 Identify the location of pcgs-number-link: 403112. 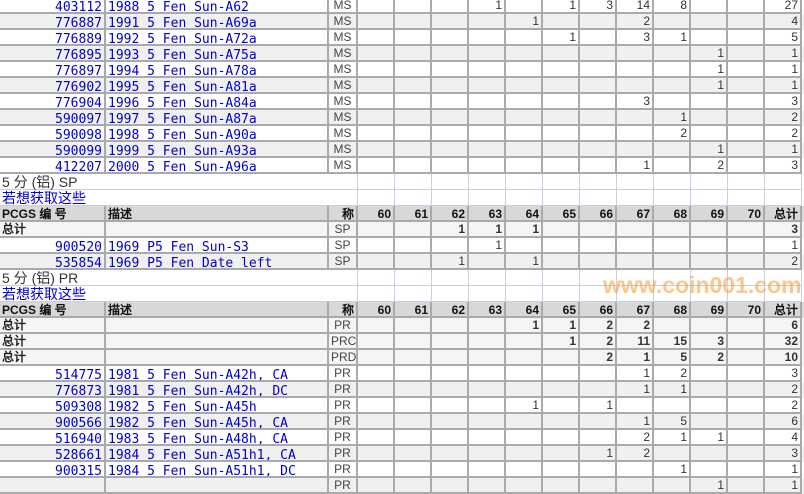
(53, 7).